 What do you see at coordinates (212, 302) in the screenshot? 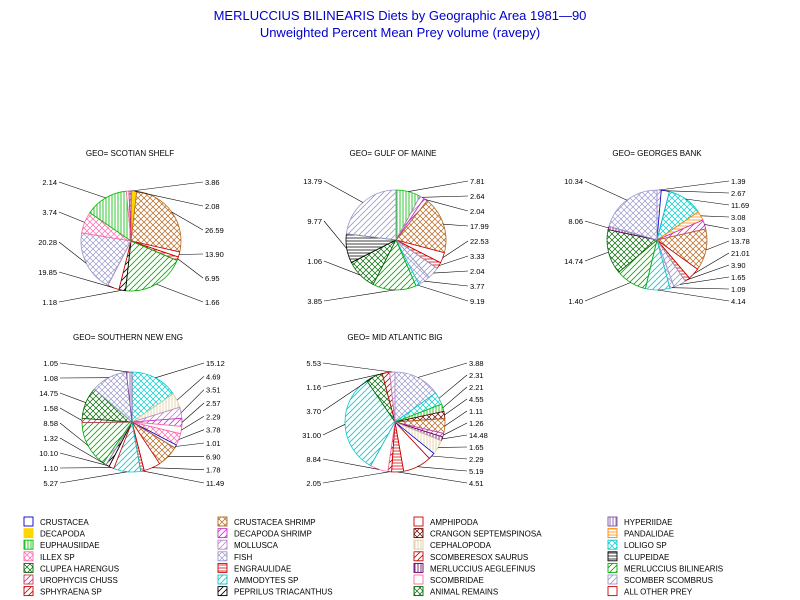
I see `slice-value-label: 1.66` at bounding box center [212, 302].